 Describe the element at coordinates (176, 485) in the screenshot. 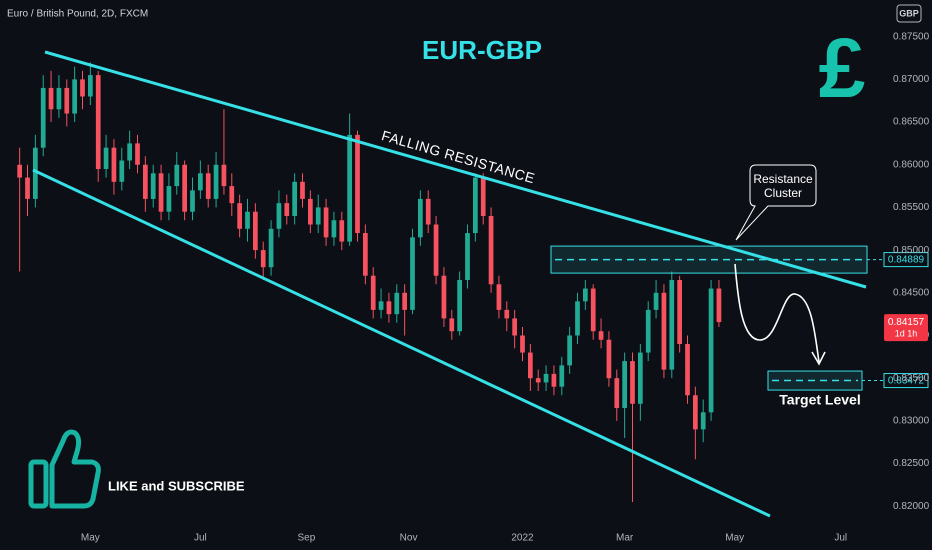

I see `cta: LIKE and SUBSCRIBE` at that location.